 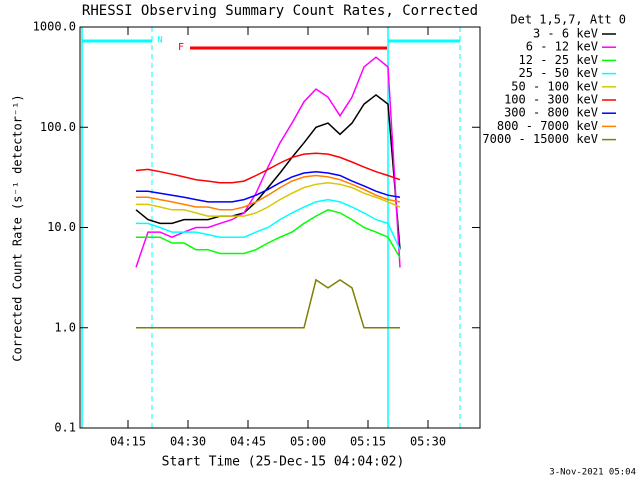 I want to click on legend-label: 300 - 800 keV, so click(x=551, y=113).